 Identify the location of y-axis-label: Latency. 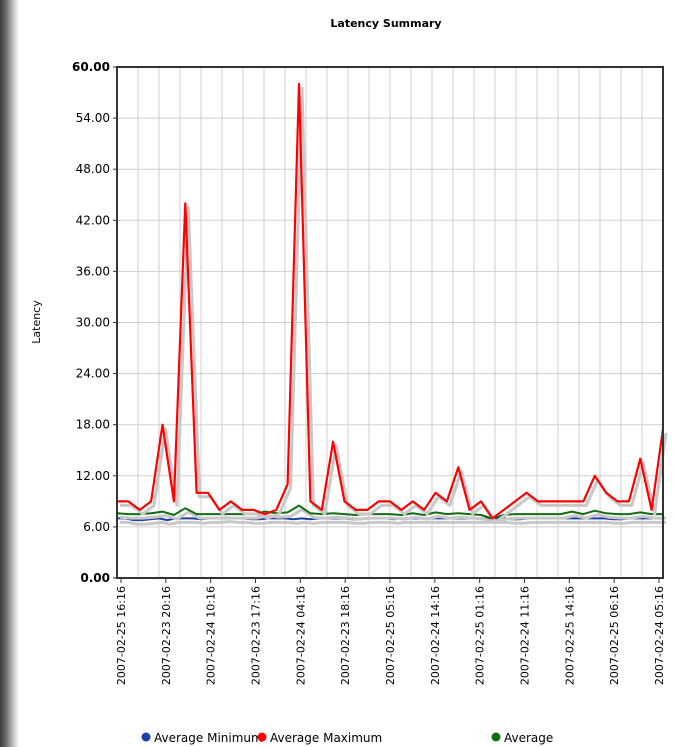
(36, 322).